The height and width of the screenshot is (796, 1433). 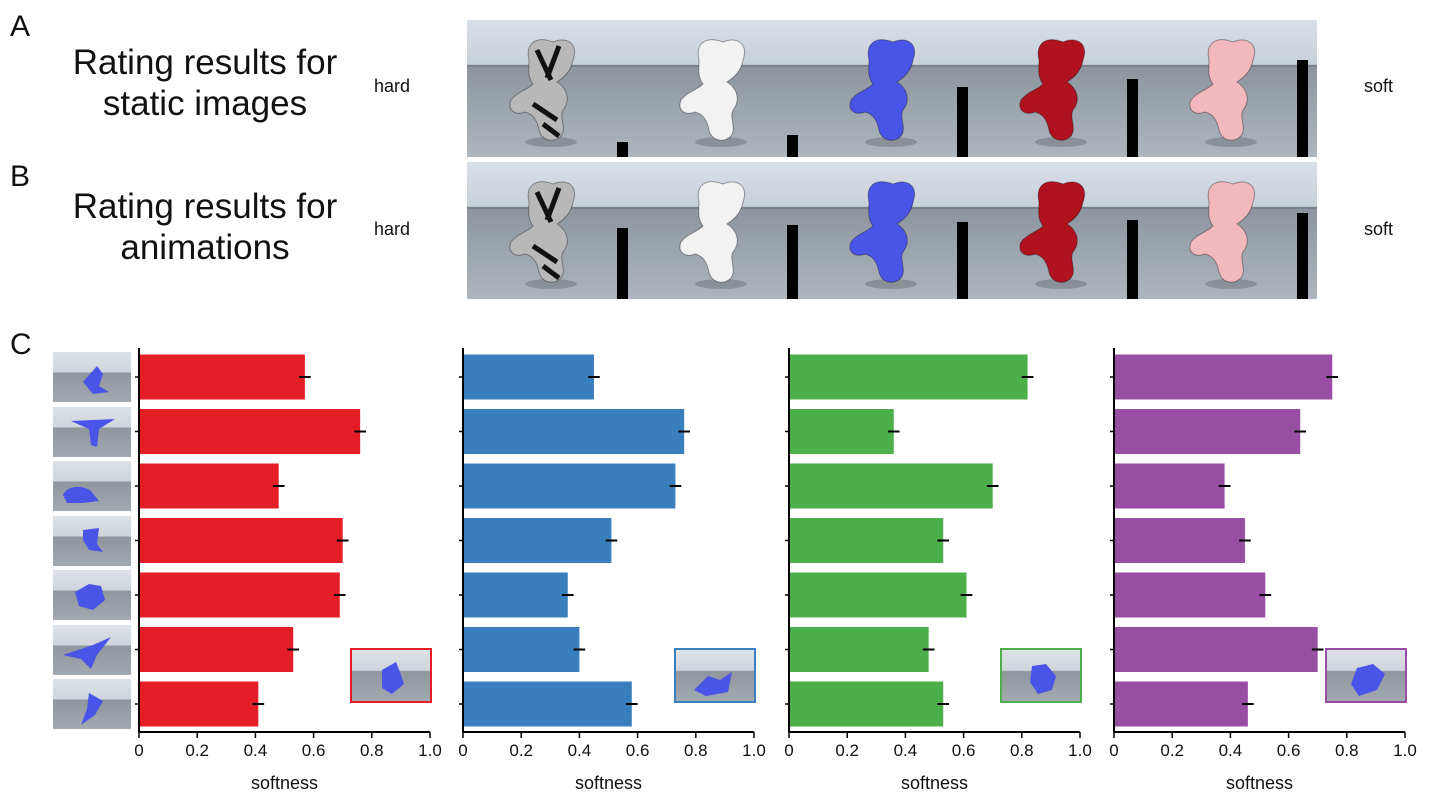 What do you see at coordinates (841, 431) in the screenshot?
I see `bar-series3-row2` at bounding box center [841, 431].